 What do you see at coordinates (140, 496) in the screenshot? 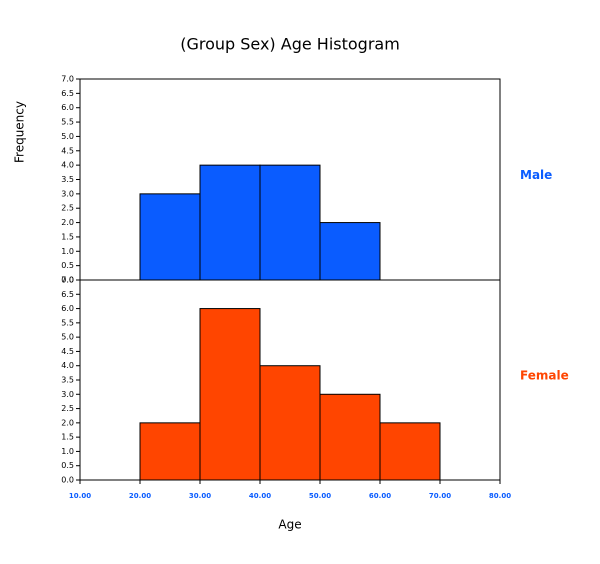
I see `x-tick-label: 20.00` at bounding box center [140, 496].